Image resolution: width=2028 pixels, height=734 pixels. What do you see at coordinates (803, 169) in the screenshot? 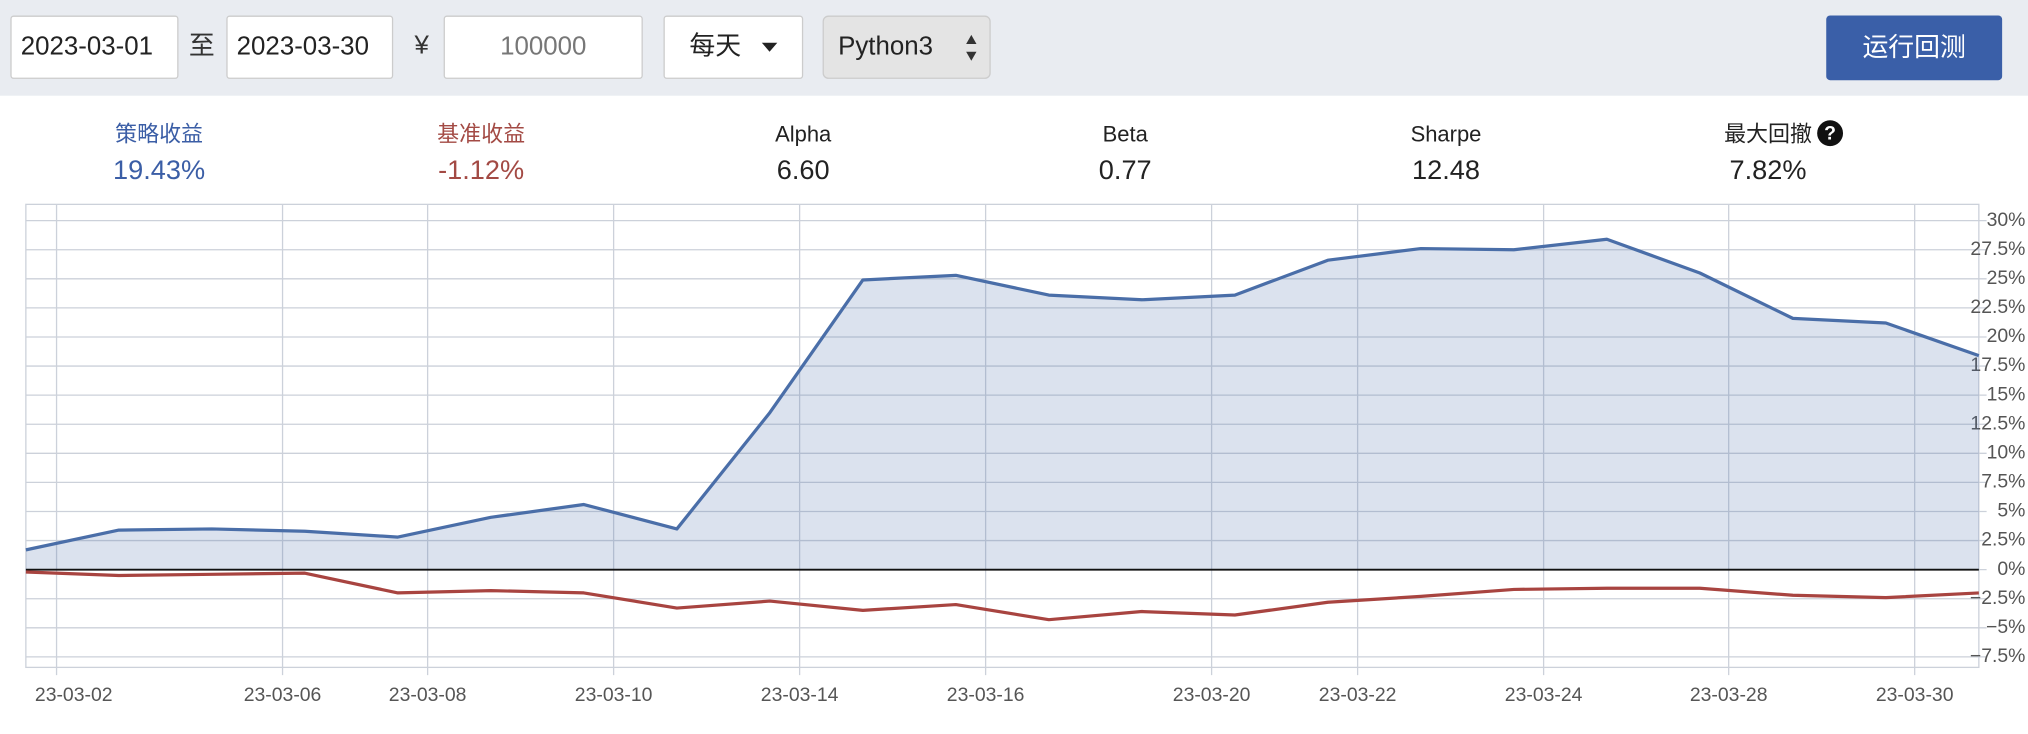
I see `stat-value: 6.60` at bounding box center [803, 169].